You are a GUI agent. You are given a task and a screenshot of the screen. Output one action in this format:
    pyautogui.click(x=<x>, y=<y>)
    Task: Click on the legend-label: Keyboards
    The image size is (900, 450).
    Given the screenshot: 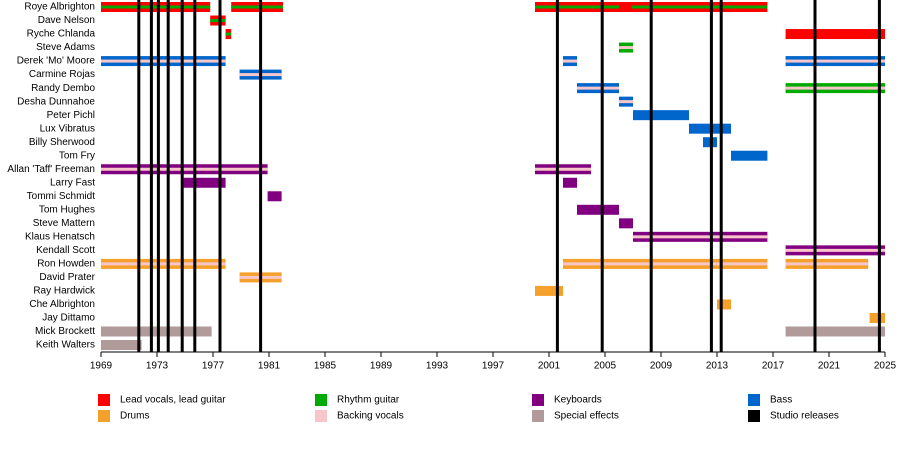 What is the action you would take?
    pyautogui.click(x=578, y=400)
    